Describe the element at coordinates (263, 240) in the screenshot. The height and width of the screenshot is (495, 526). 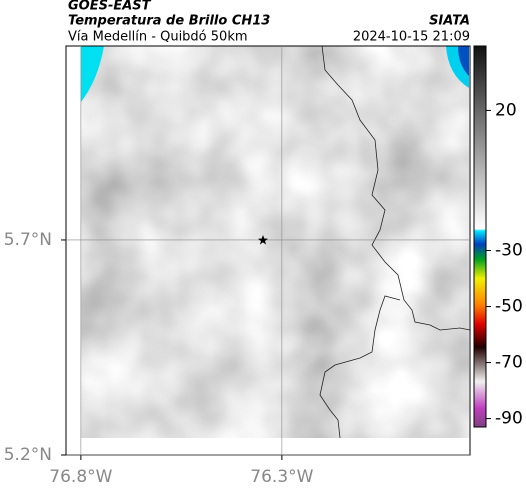
I see `city-marker` at that location.